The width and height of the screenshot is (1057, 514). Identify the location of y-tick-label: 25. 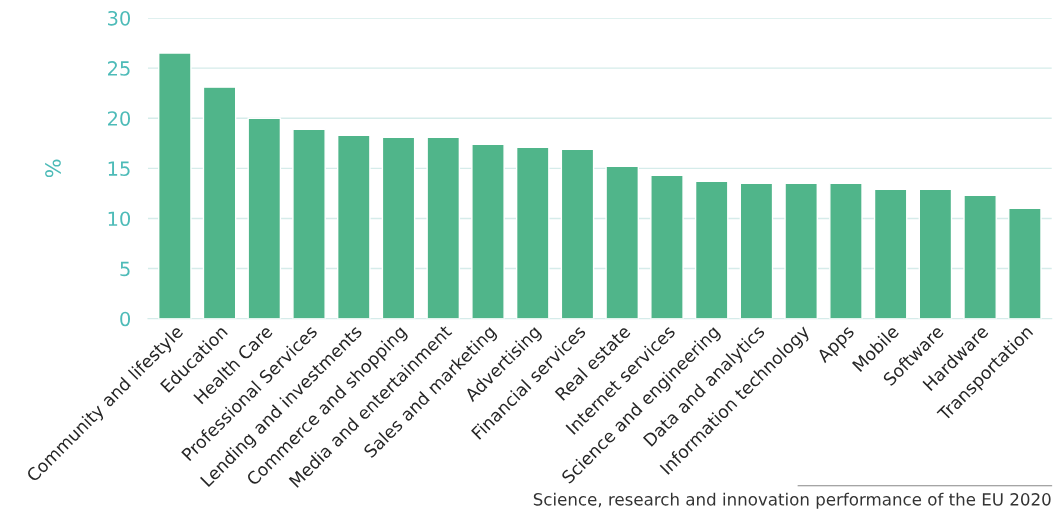
(119, 68).